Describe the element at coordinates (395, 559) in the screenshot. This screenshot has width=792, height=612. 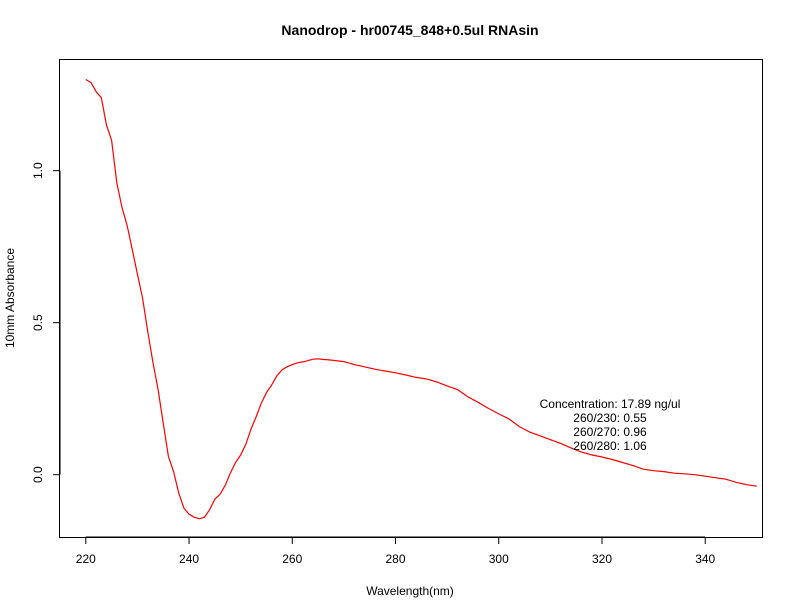
I see `x-tick-label: 280` at that location.